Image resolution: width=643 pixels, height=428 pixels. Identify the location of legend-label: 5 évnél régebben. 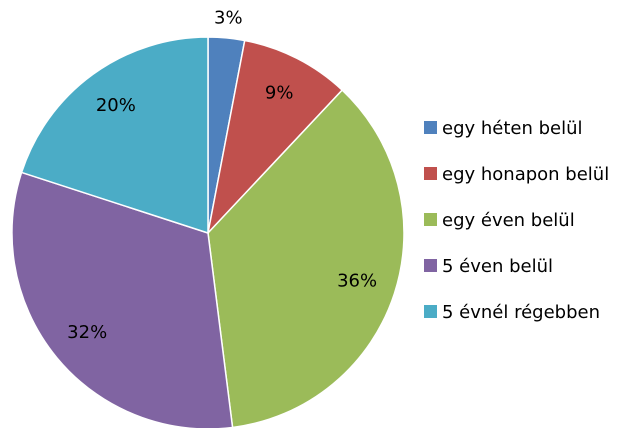
(521, 312).